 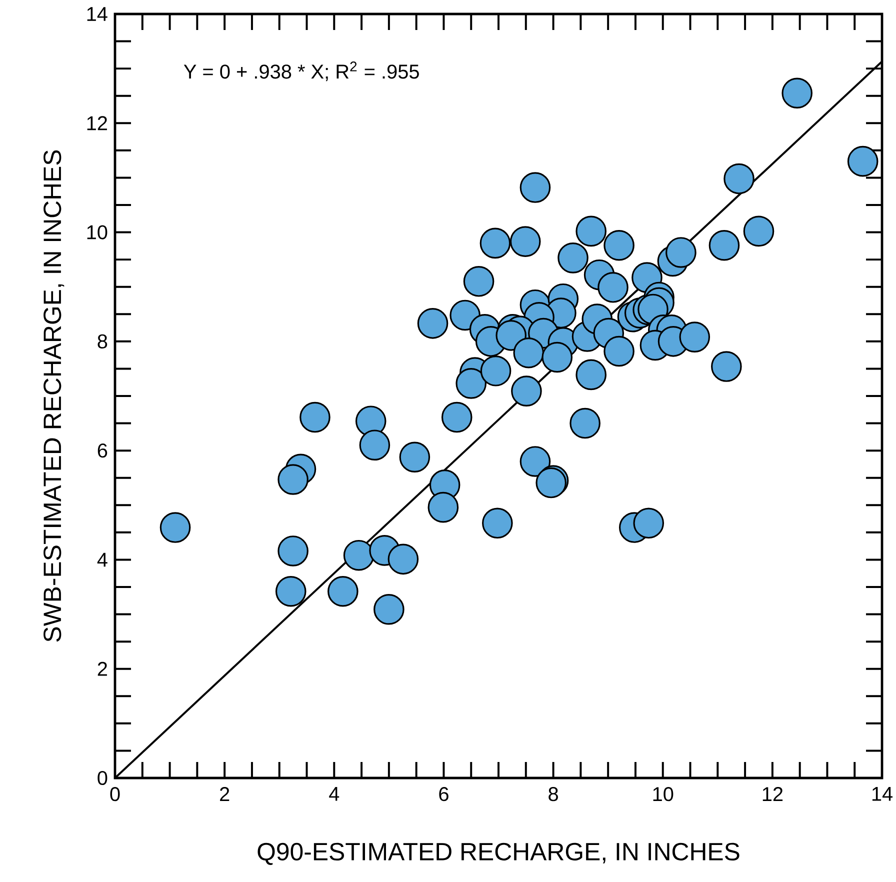 I want to click on y-tick-label: 0, so click(x=103, y=778).